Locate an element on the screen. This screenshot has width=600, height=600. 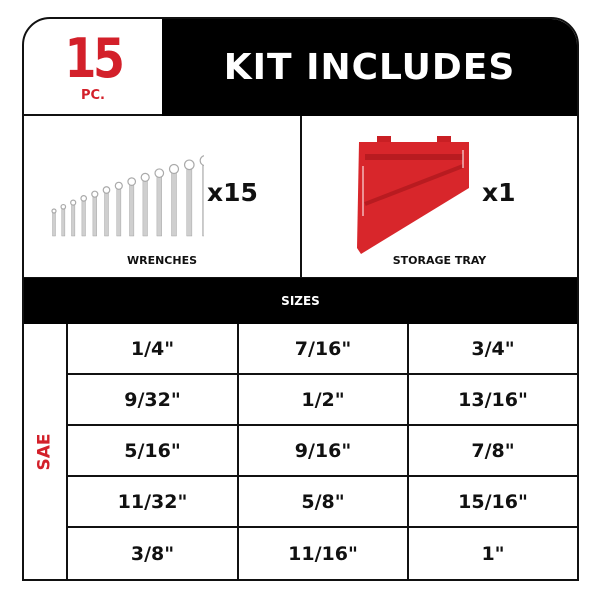
size-cell: 5/16" is located at coordinates (153, 451).